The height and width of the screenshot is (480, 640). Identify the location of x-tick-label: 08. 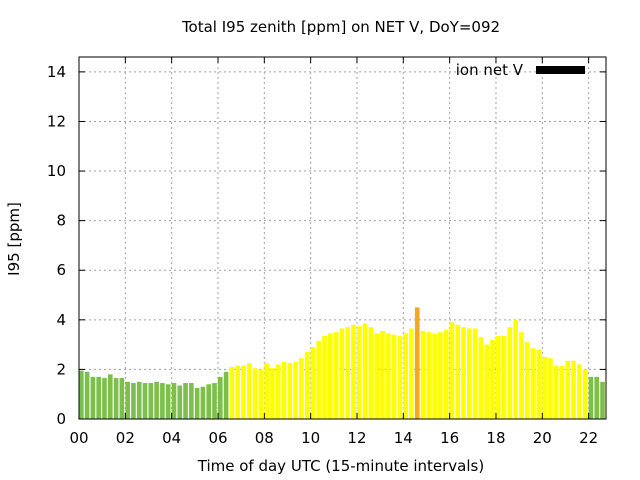
(264, 438).